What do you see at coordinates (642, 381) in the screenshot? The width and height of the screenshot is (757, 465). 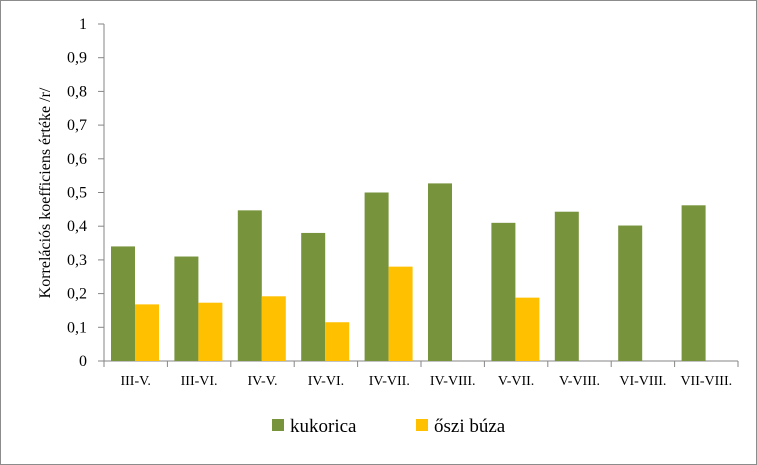 I see `x-tick-label: VI-VIII.` at bounding box center [642, 381].